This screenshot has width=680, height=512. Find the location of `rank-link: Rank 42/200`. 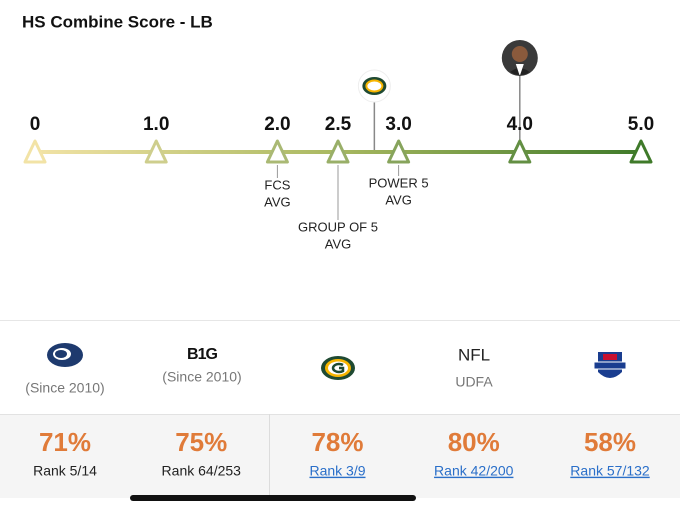

rank-link: Rank 42/200 is located at coordinates (474, 471).